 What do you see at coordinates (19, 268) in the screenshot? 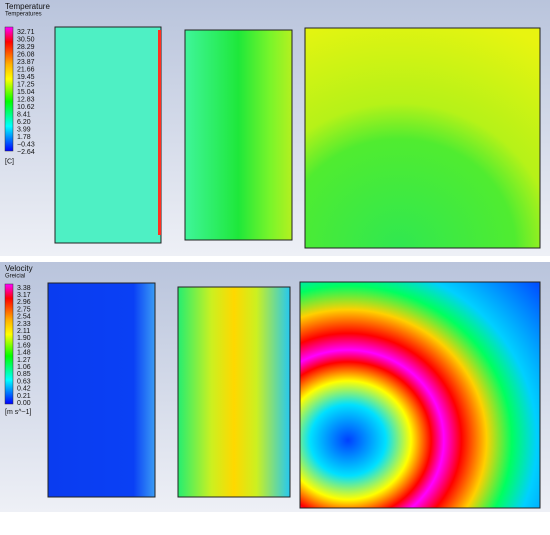
I see `panel-title: Velocity` at bounding box center [19, 268].